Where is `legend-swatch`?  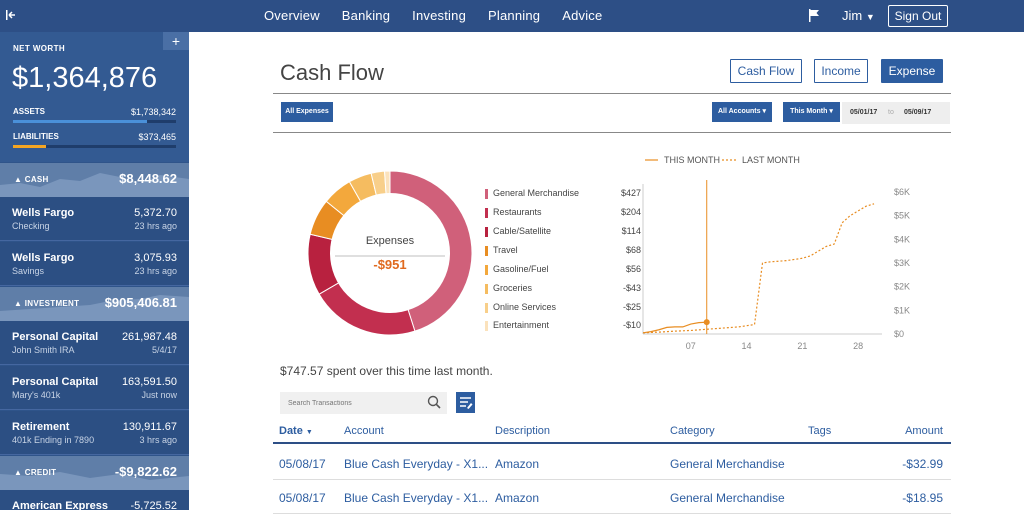
legend-swatch is located at coordinates (486, 232).